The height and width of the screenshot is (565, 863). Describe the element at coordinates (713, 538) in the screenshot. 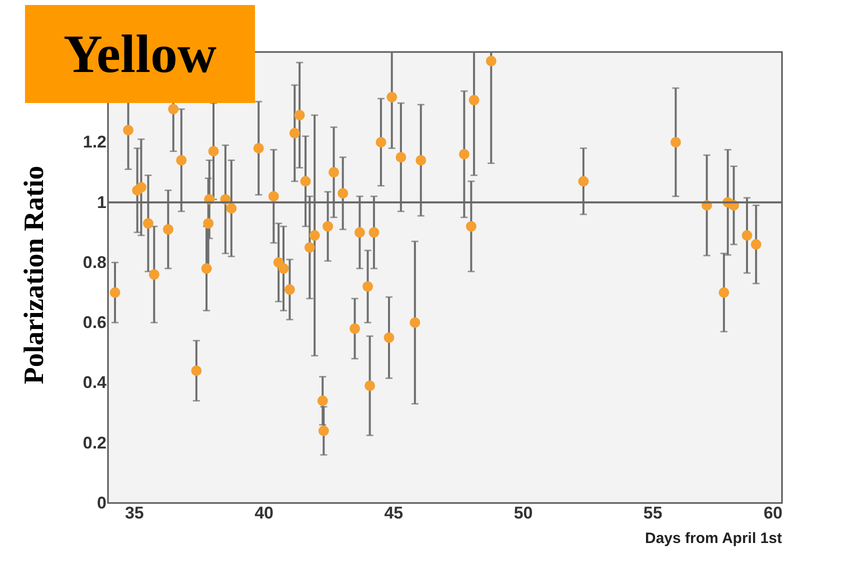

I see `x-axis-title: Days from April 1st` at that location.